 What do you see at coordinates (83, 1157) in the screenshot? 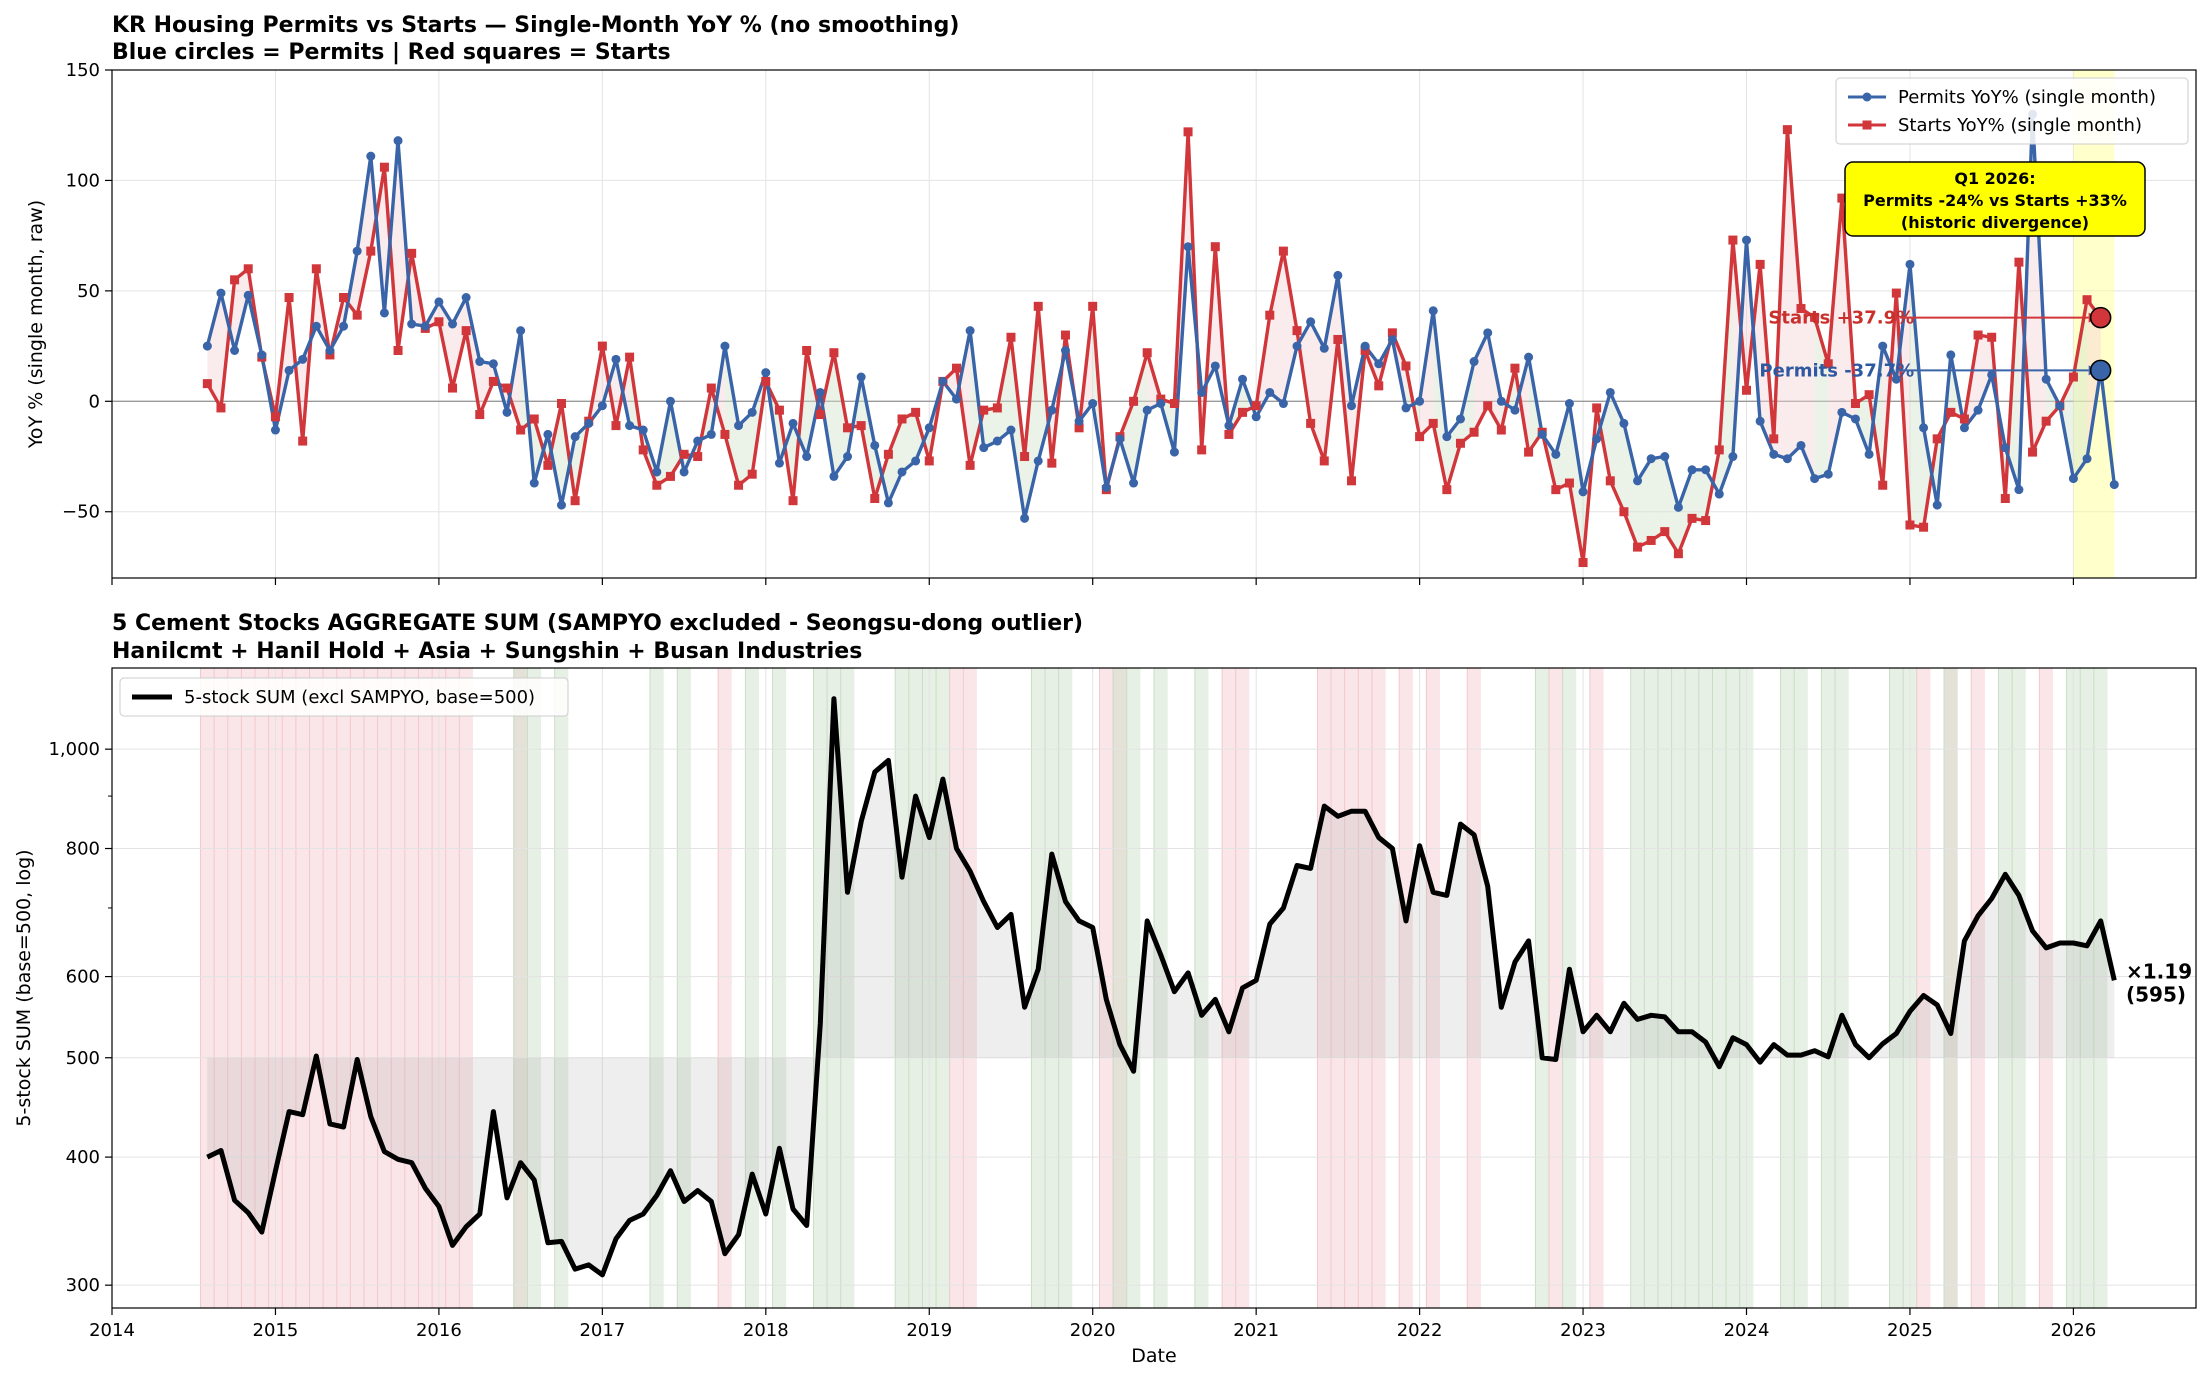
I see `bottom-y-tick-label: 400` at bounding box center [83, 1157].